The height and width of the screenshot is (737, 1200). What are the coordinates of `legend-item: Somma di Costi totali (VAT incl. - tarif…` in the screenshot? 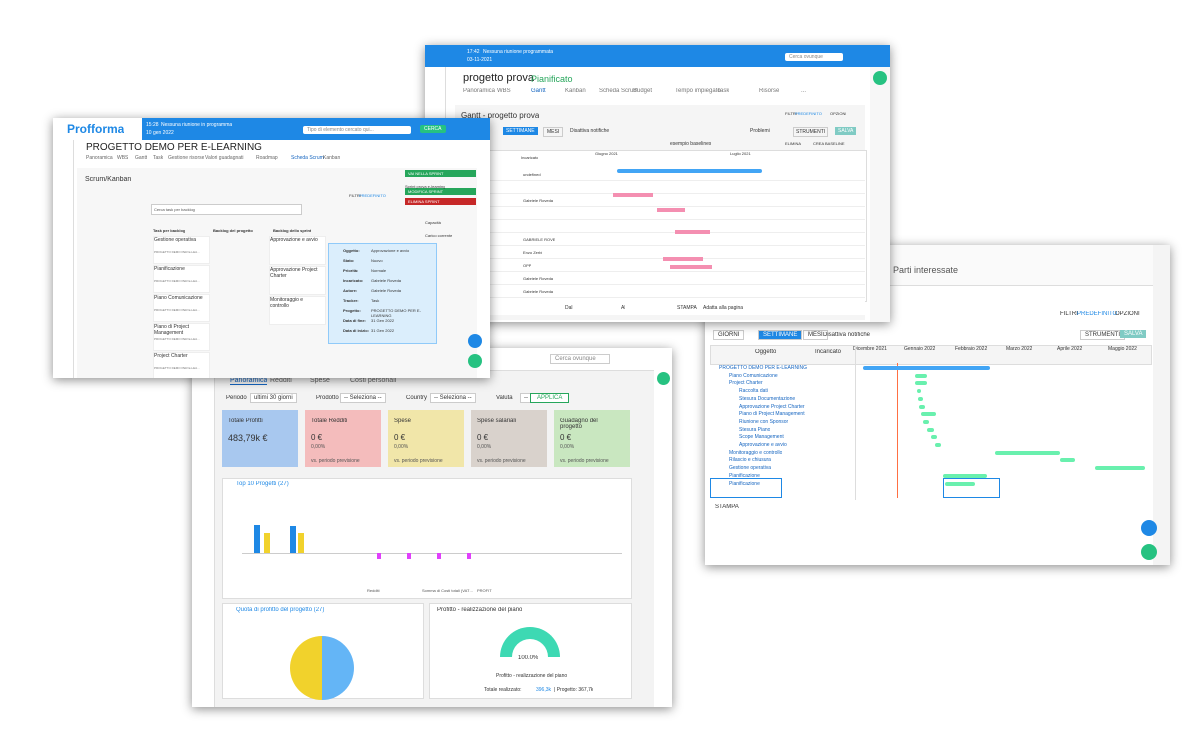 It's located at (448, 590).